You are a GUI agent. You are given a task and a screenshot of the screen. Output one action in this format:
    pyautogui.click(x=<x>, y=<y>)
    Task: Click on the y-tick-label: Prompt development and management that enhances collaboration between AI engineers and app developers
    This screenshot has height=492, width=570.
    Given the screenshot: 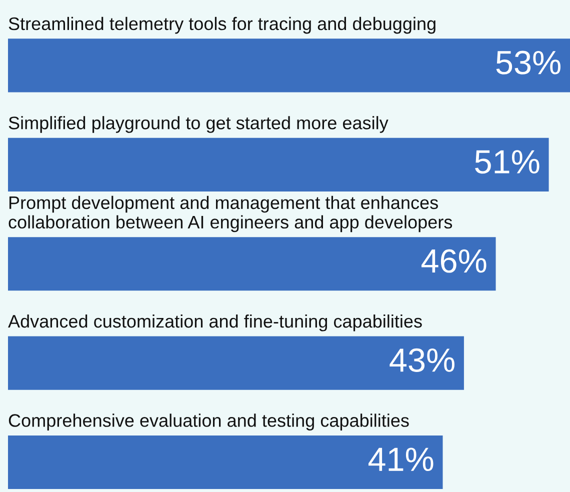 What is the action you would take?
    pyautogui.click(x=230, y=214)
    